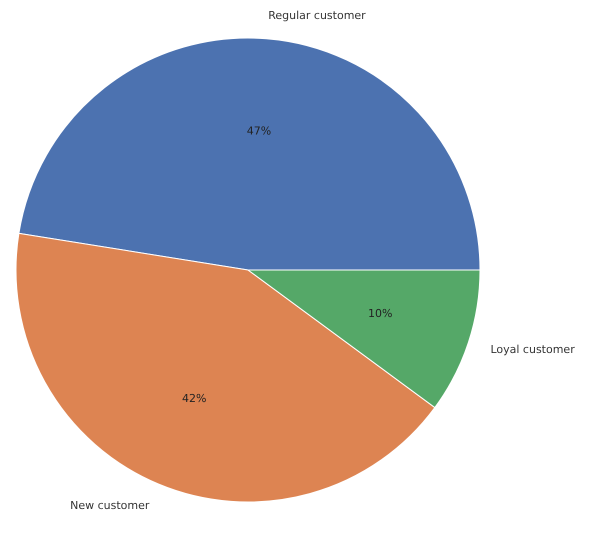 Image resolution: width=606 pixels, height=533 pixels. Describe the element at coordinates (533, 349) in the screenshot. I see `slice-label: Loyal customer` at that location.